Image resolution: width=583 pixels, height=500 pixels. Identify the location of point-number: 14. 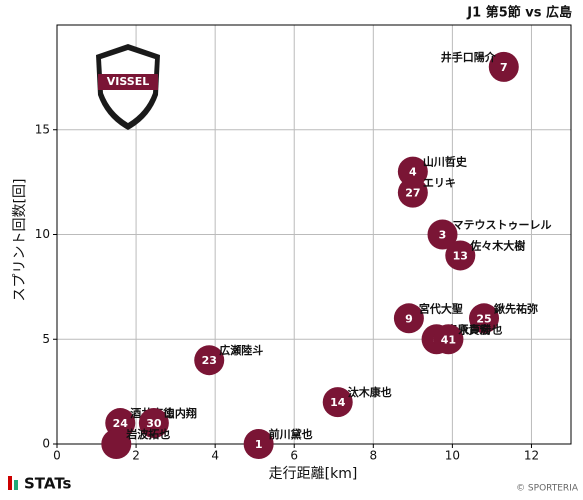
(338, 402).